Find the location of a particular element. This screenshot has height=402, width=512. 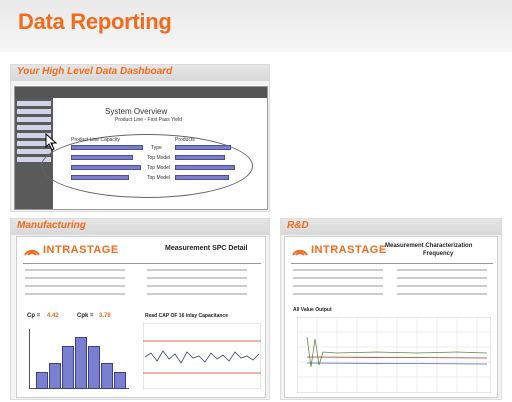

dashboard-panel-header: Your High Level Data Dashboard is located at coordinates (140, 73).